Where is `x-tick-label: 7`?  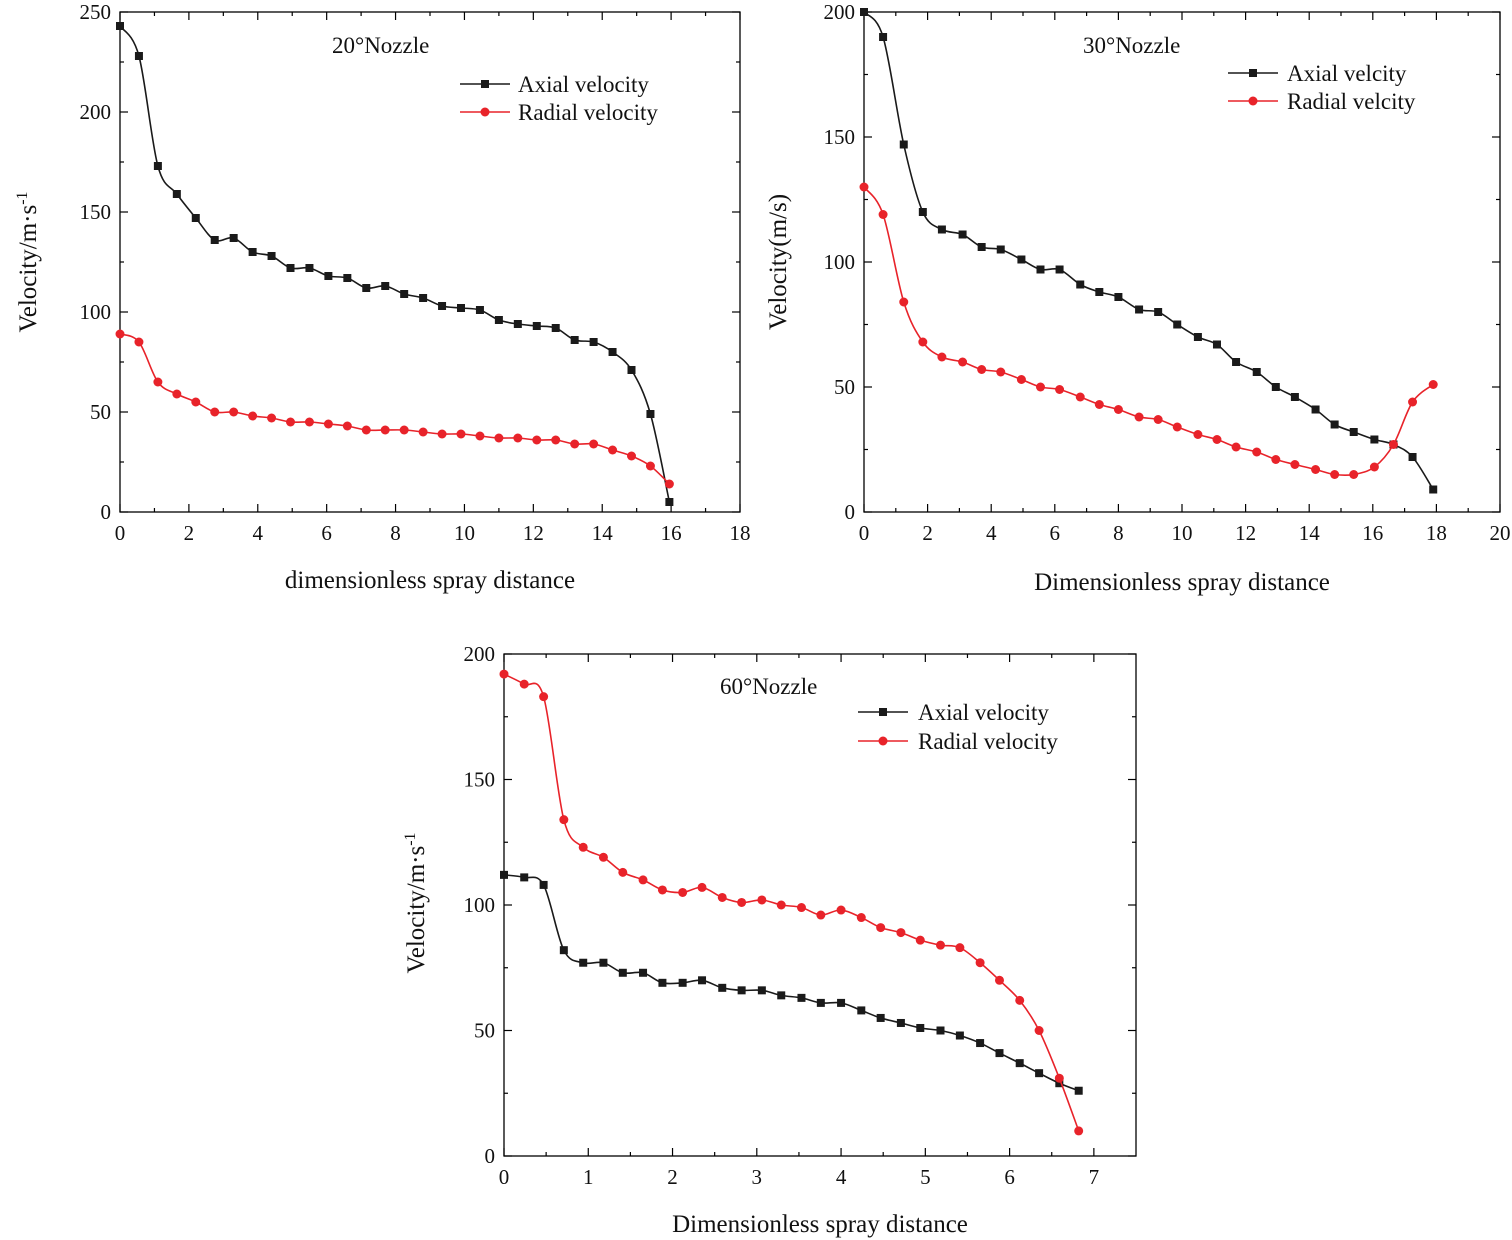
x-tick-label: 7 is located at coordinates (1094, 1177).